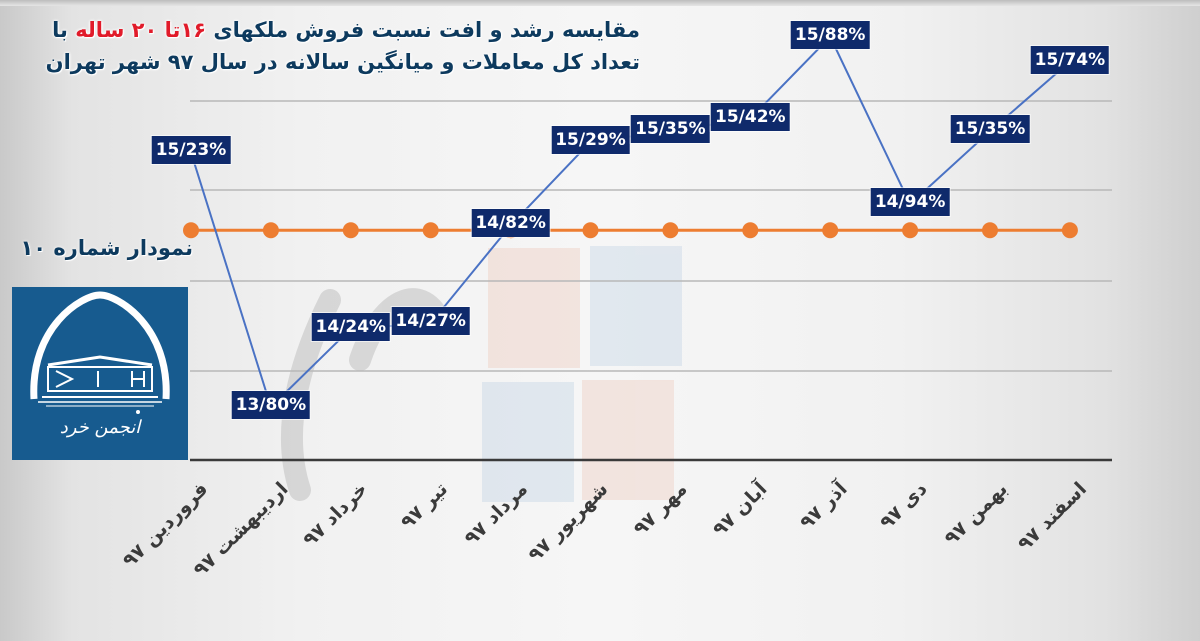 The image size is (1200, 641). I want to click on top-border, so click(600, 3).